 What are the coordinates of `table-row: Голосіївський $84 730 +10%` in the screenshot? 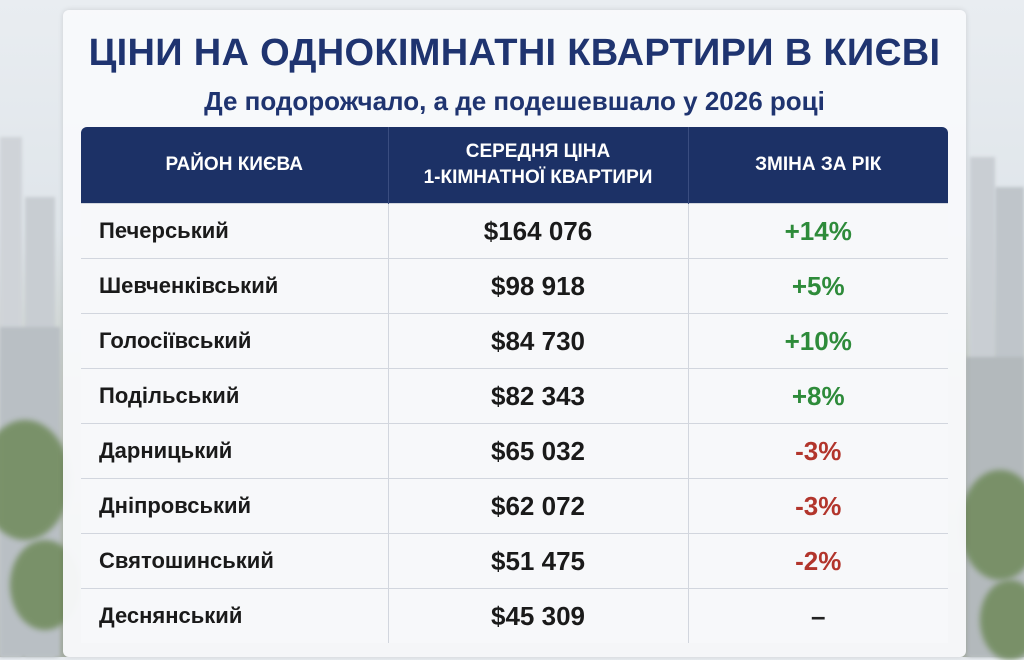 It's located at (514, 341).